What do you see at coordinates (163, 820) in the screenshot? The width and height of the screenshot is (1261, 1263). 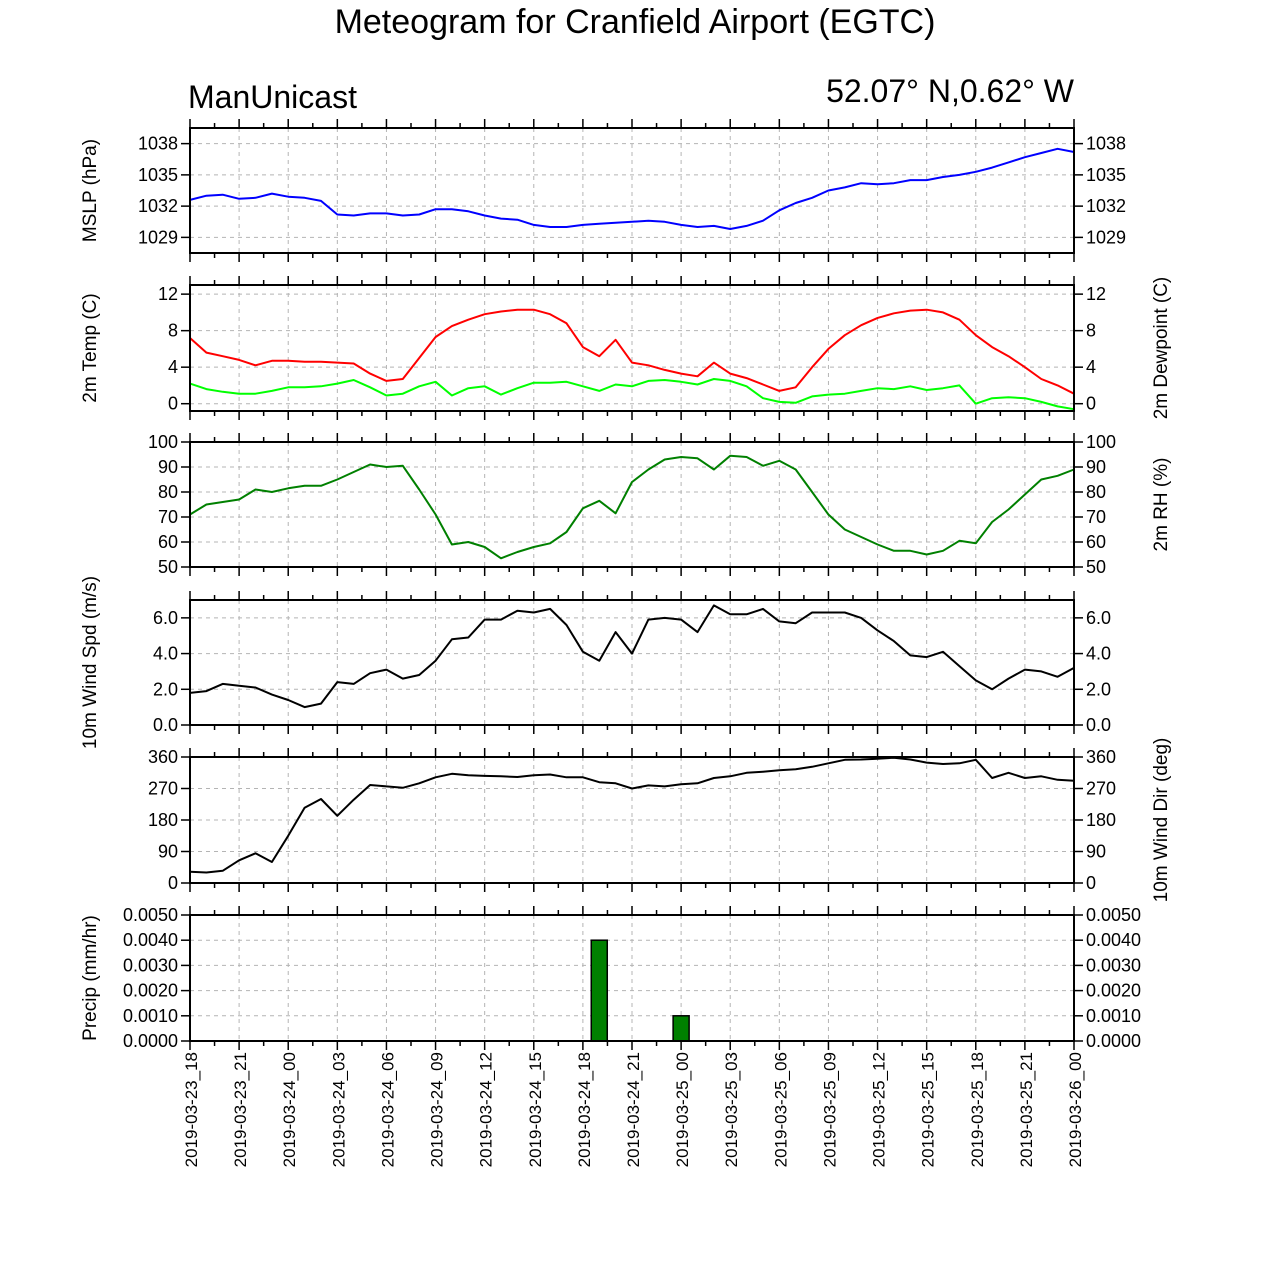 I see `y-tick-label-left: 180` at bounding box center [163, 820].